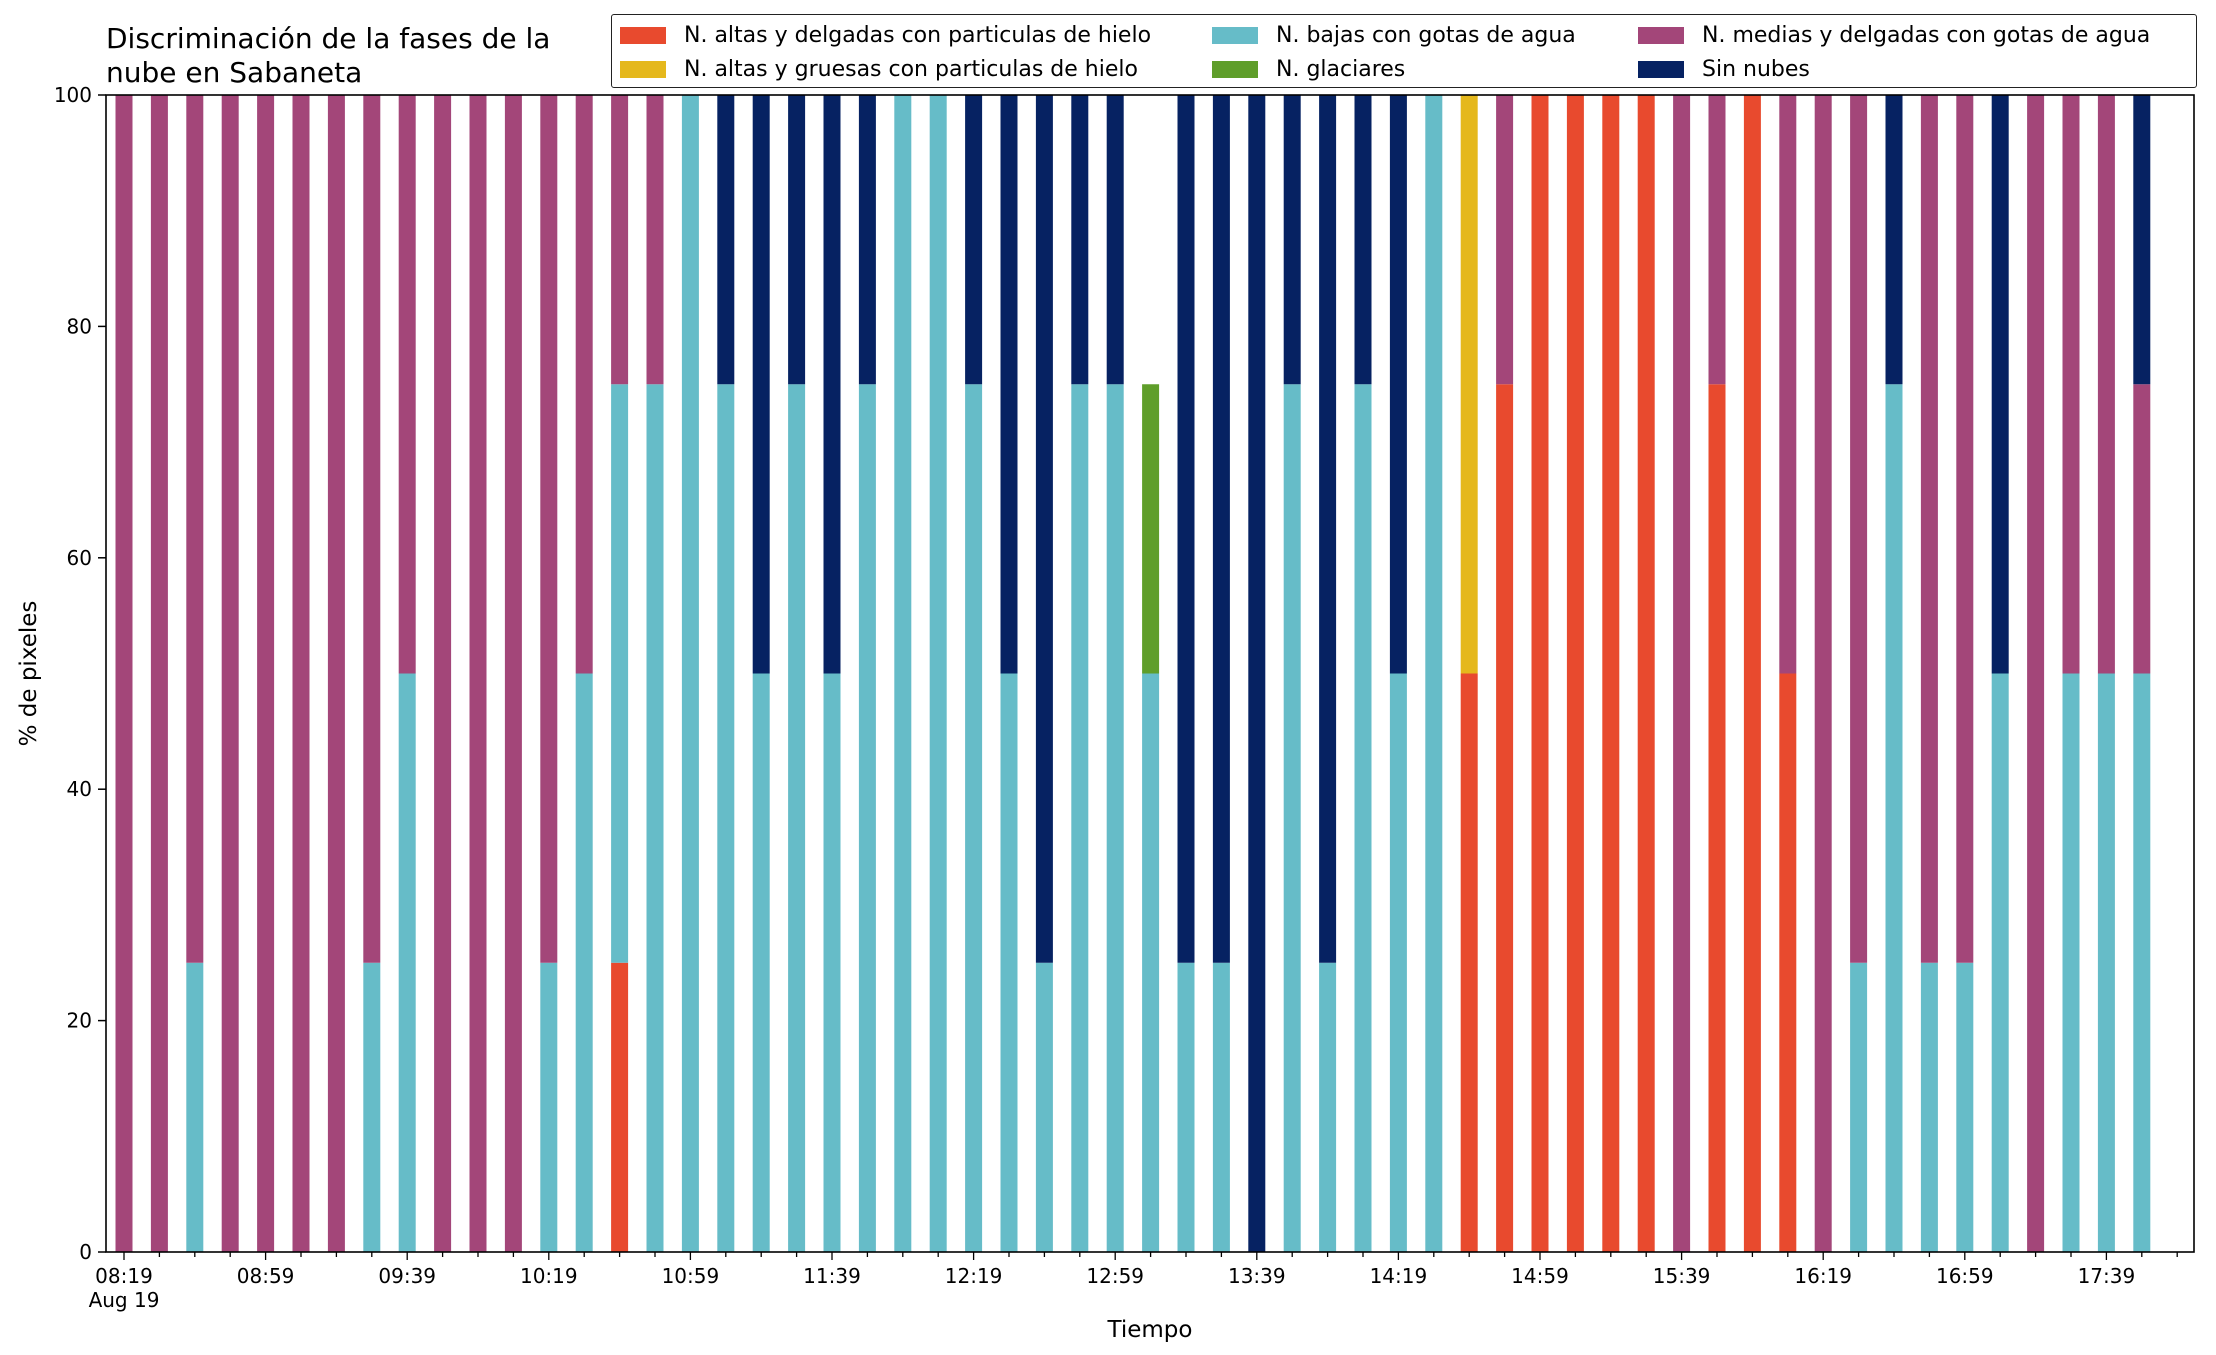 Image resolution: width=2216 pixels, height=1355 pixels. What do you see at coordinates (1926, 35) in the screenshot?
I see `legend-label: N. medias y delgadas con gotas de agua` at bounding box center [1926, 35].